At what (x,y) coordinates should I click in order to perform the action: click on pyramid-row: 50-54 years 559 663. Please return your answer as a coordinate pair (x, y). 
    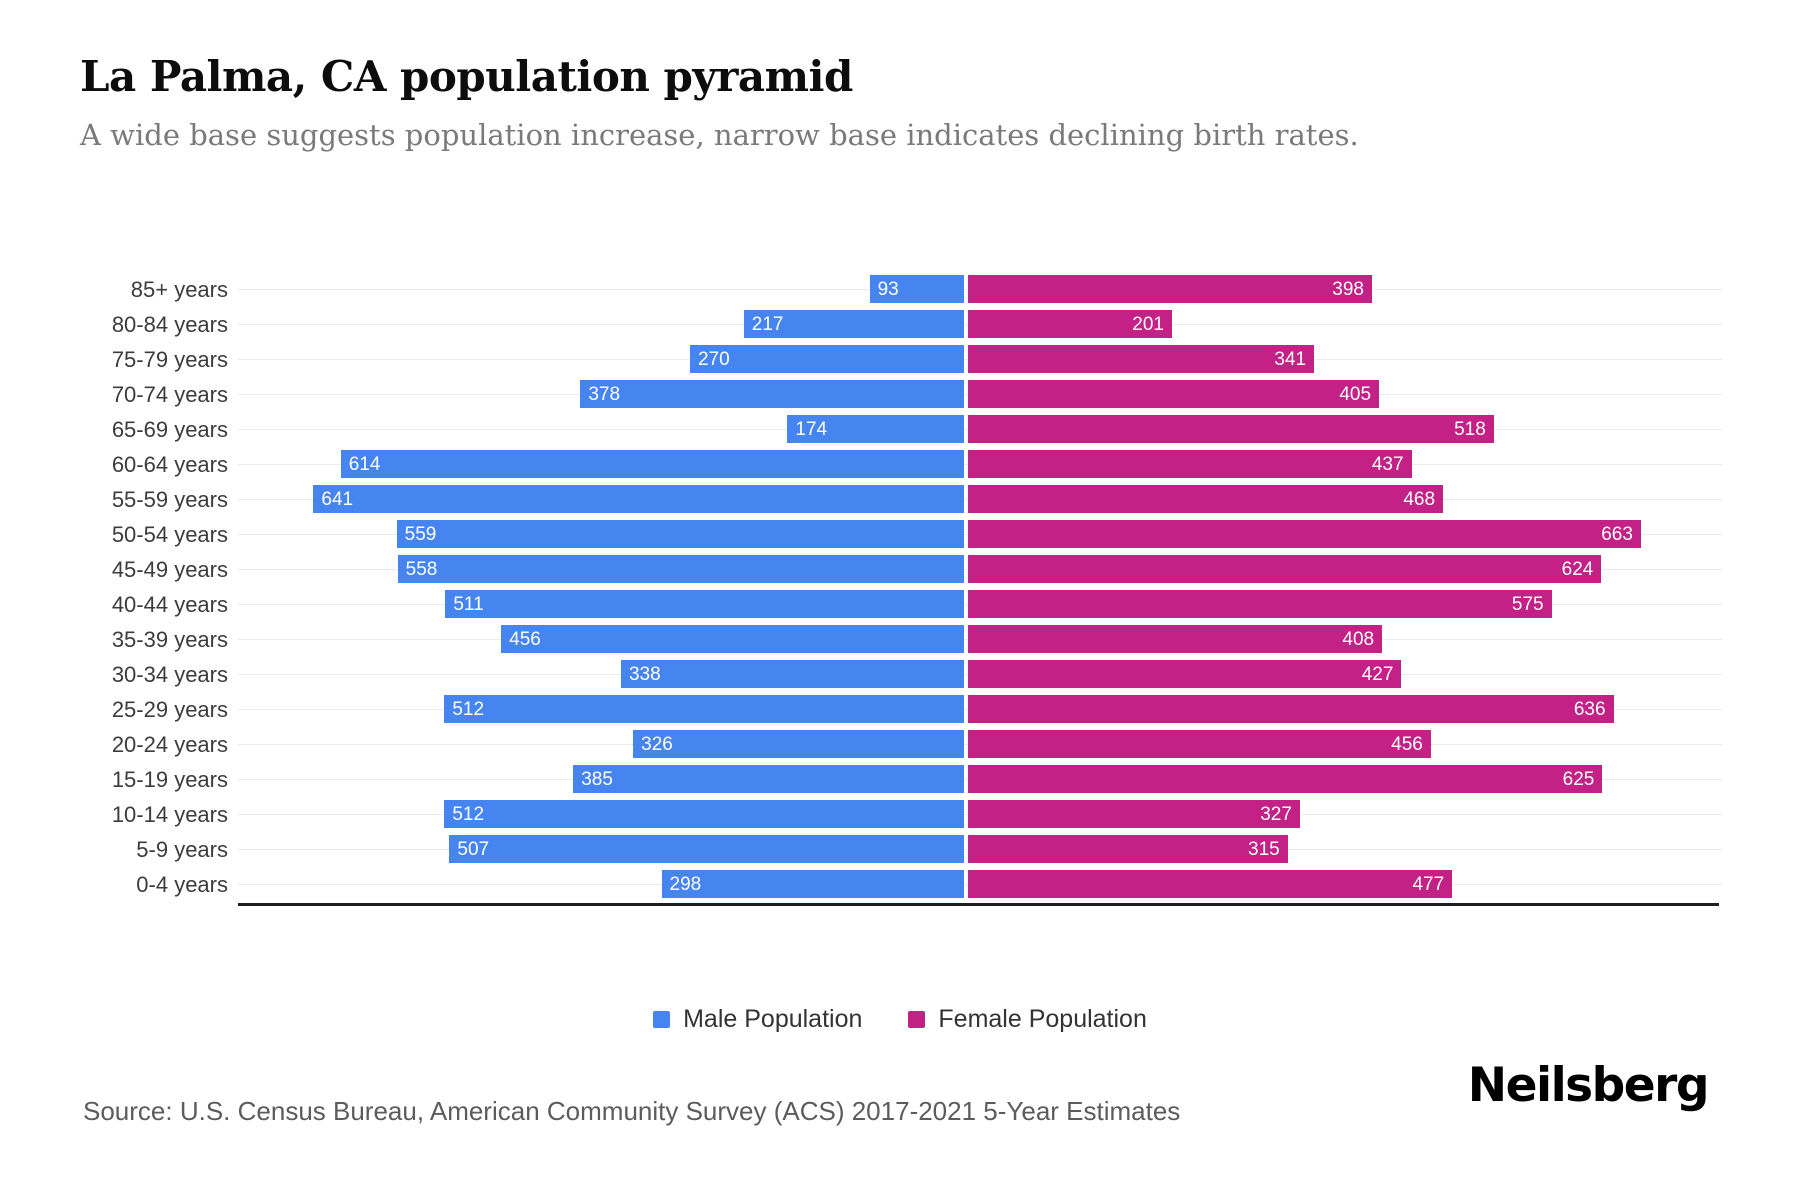
    Looking at the image, I should click on (900, 534).